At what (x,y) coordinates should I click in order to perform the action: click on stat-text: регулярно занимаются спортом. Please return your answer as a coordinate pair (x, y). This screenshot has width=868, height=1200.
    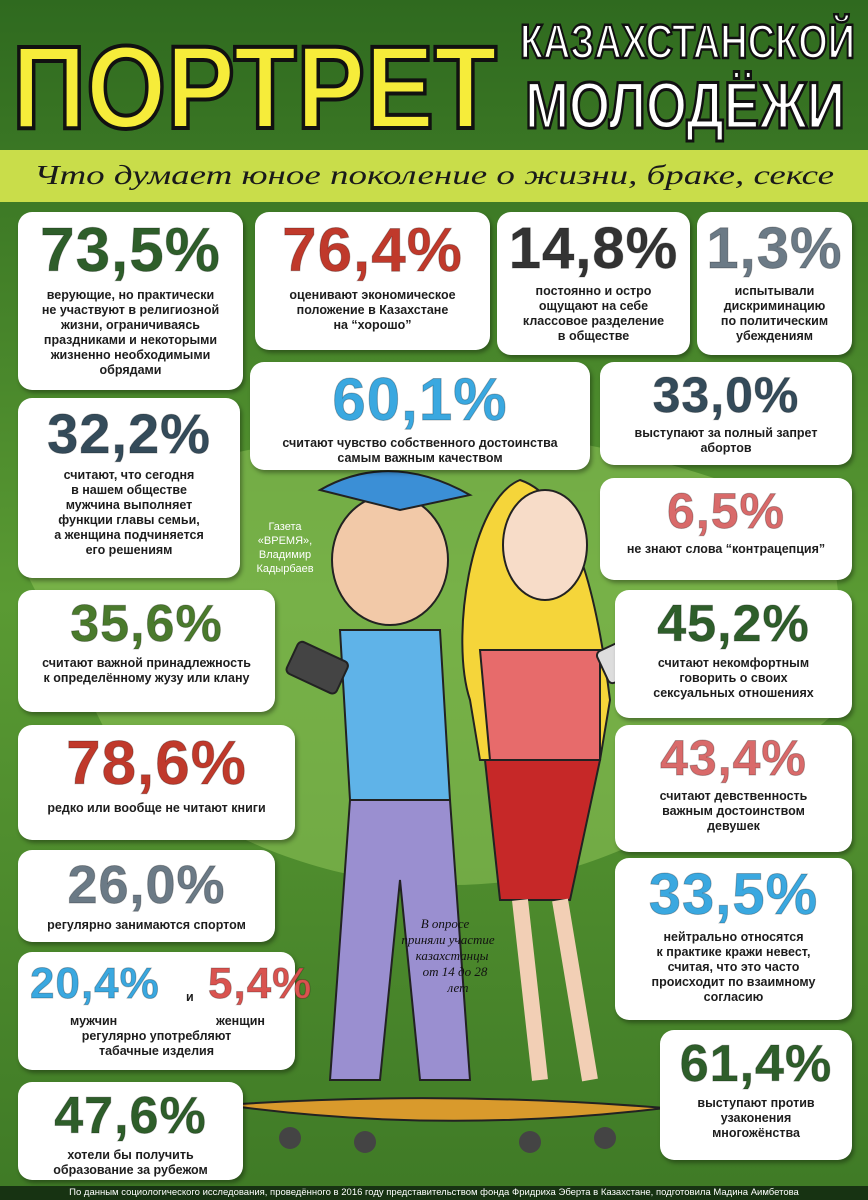
    Looking at the image, I should click on (146, 925).